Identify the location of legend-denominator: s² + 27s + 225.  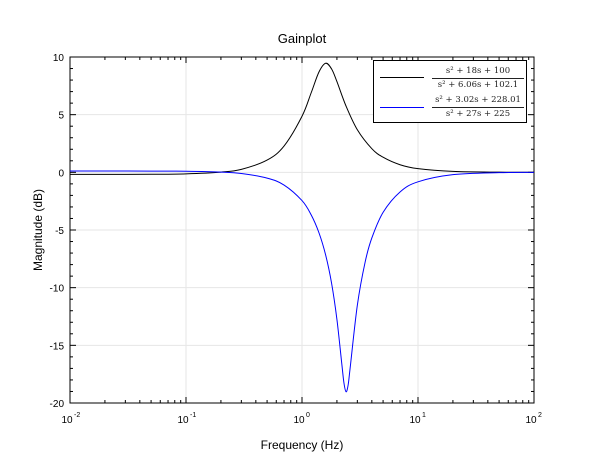
(478, 114).